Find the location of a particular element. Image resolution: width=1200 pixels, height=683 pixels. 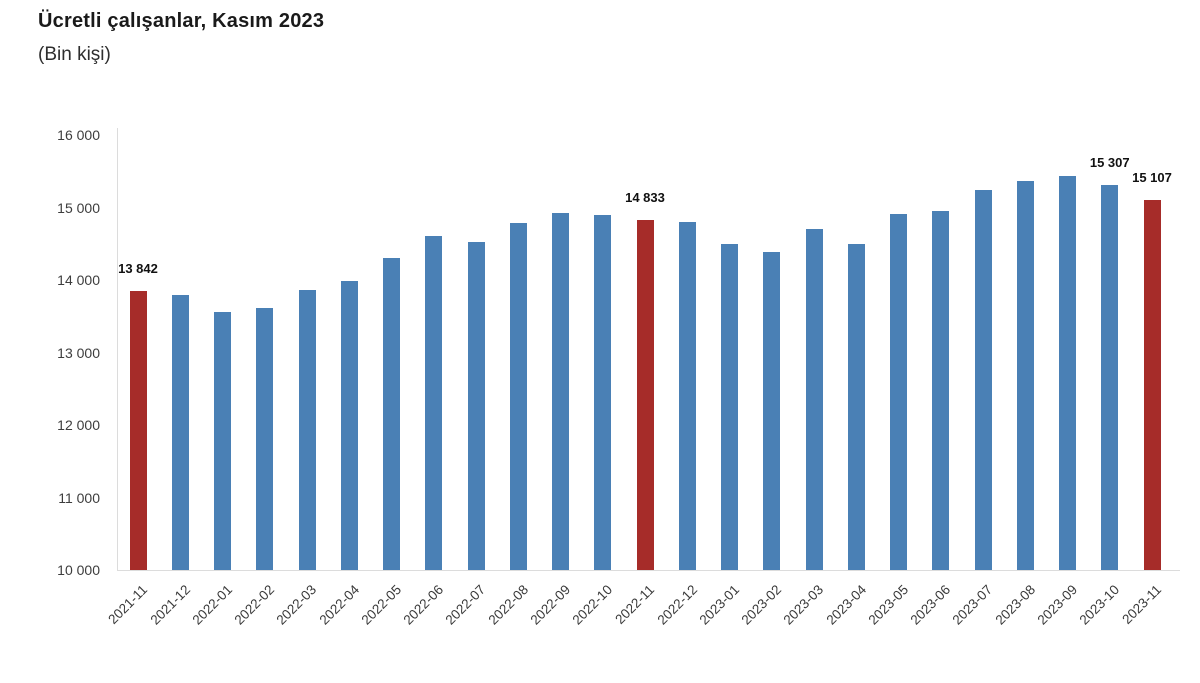

x-axis-line is located at coordinates (648, 570).